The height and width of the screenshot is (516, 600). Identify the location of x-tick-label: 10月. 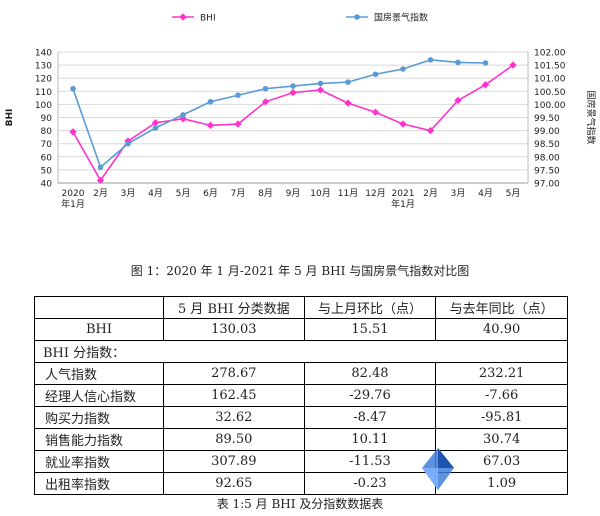
(320, 193).